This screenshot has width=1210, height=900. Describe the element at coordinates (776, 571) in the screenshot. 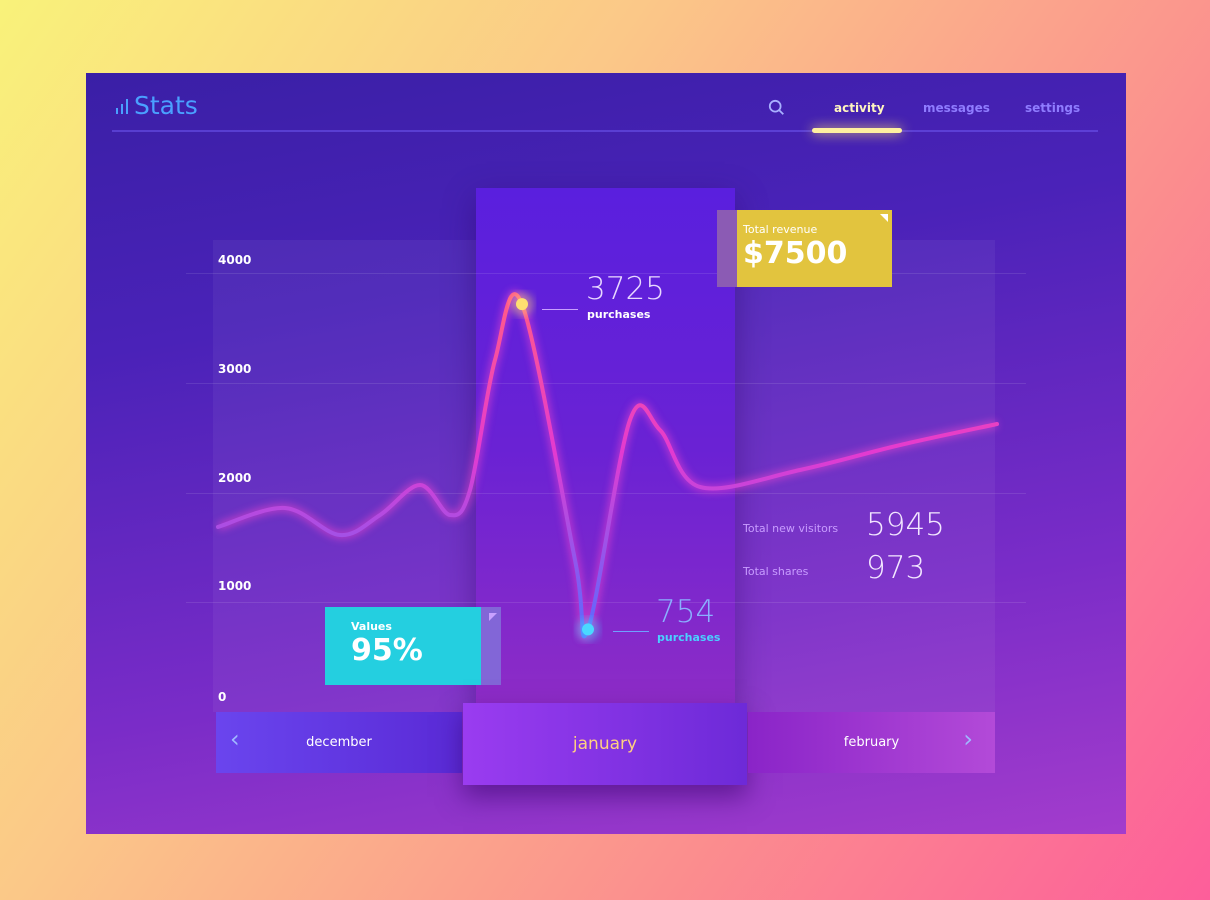

I see `stat-label: Total shares` at that location.